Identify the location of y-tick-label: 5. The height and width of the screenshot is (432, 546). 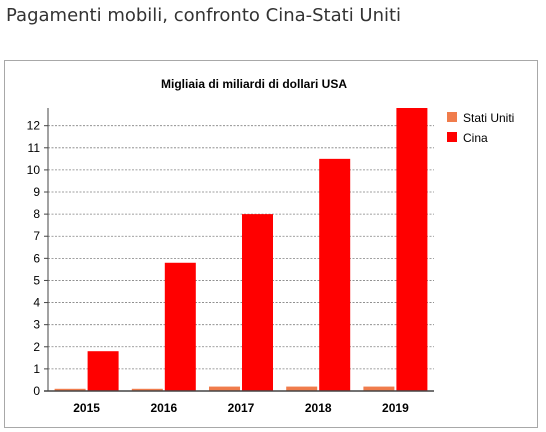
(36, 280).